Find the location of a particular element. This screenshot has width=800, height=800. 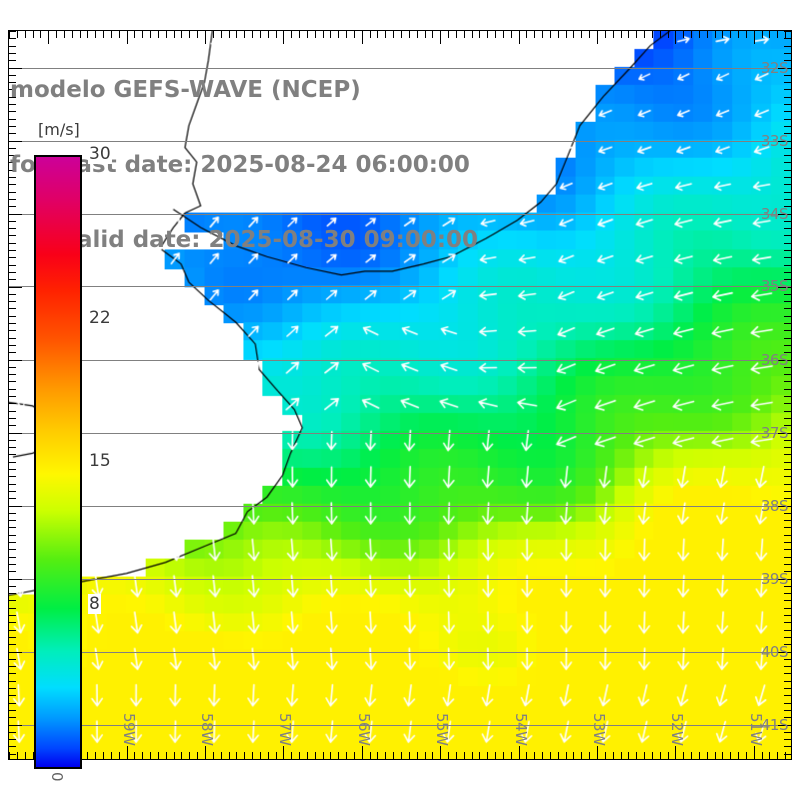

latitude-label: 36S is located at coordinates (774, 360).